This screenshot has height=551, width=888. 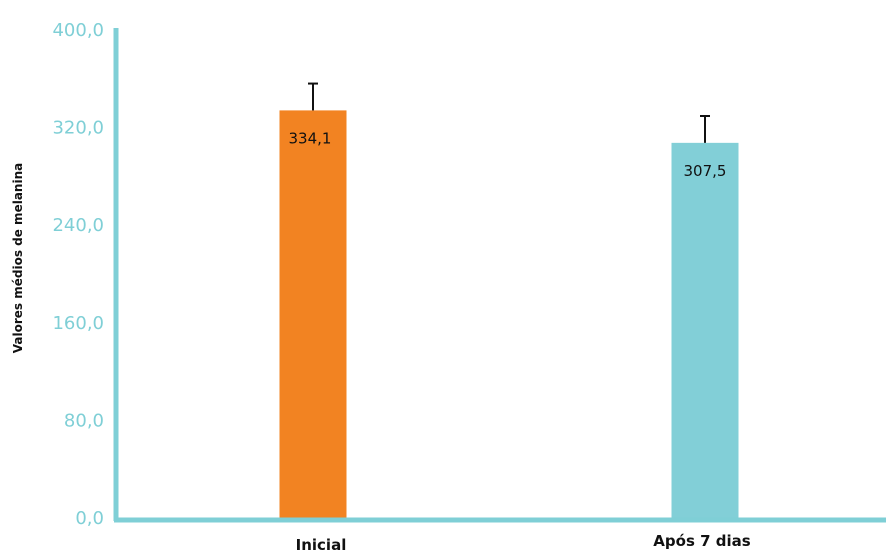 I want to click on y-axis-ticks: 0,0 80,0 160,0 240,0 320,0 400,0, so click(x=78, y=274).